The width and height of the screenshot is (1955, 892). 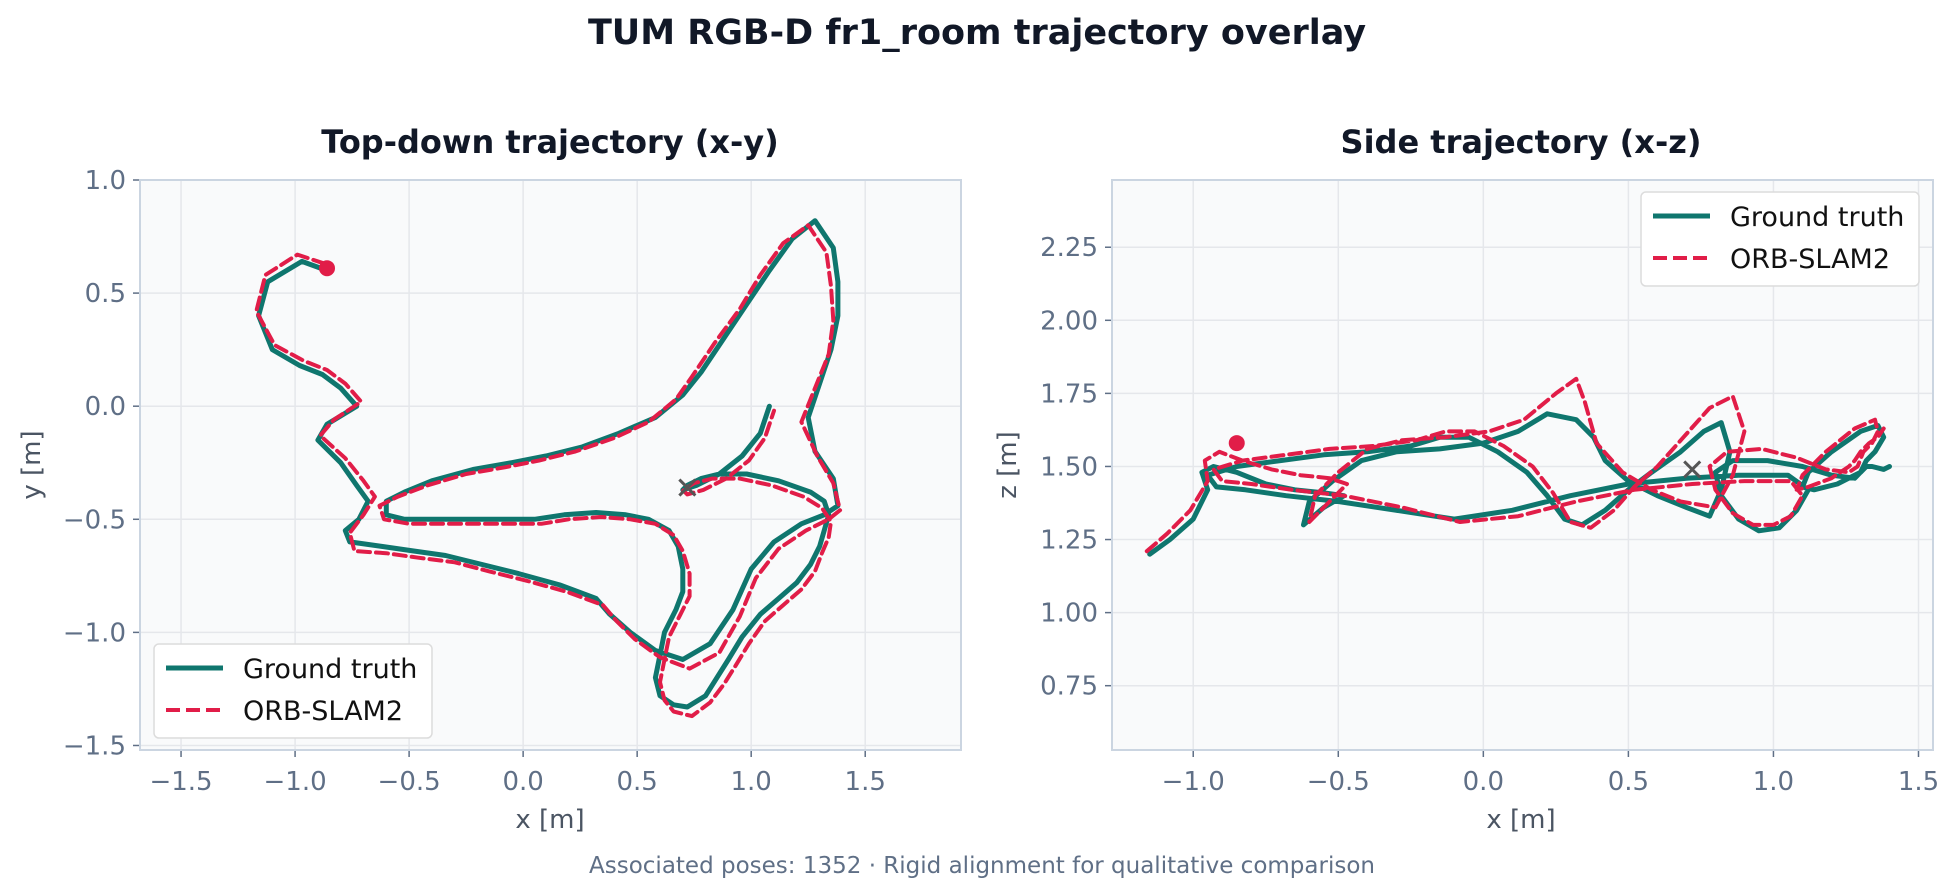 What do you see at coordinates (1521, 142) in the screenshot?
I see `panel-title-side: Side trajectory (x-z)` at bounding box center [1521, 142].